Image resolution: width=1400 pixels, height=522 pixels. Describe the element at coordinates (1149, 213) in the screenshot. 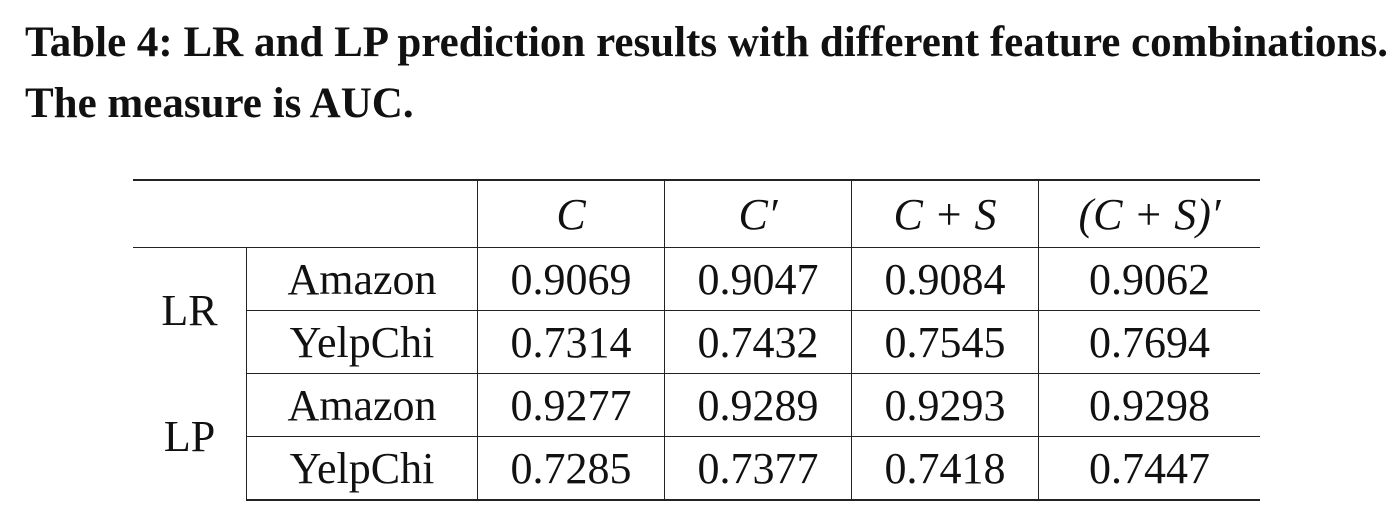

I see `header-cell: (C + S)′` at that location.